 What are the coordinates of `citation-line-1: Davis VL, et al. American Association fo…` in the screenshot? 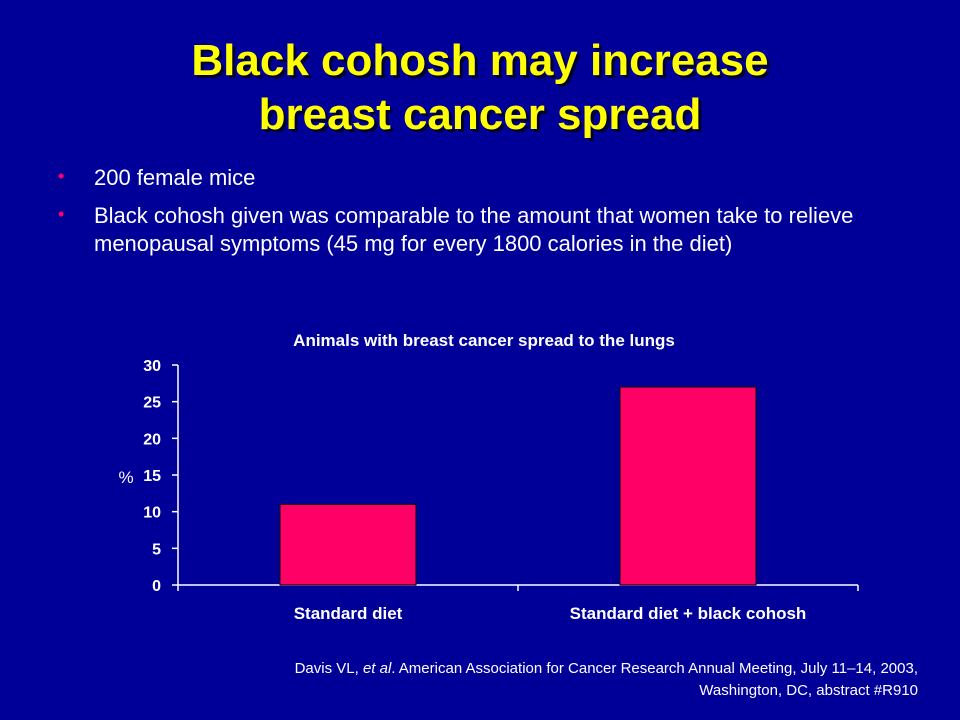 It's located at (529, 669).